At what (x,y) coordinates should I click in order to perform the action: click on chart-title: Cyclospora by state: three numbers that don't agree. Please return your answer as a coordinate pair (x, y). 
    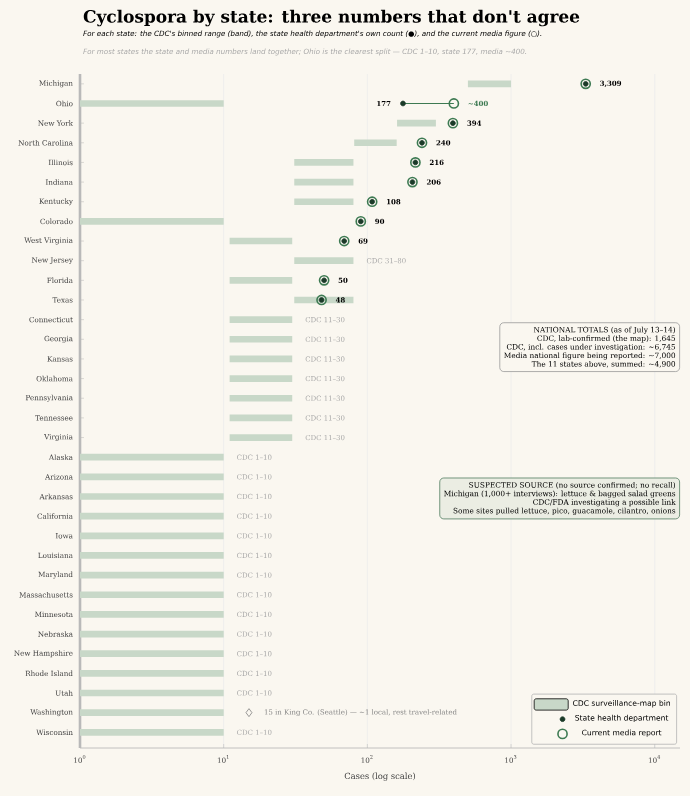
    Looking at the image, I should click on (331, 18).